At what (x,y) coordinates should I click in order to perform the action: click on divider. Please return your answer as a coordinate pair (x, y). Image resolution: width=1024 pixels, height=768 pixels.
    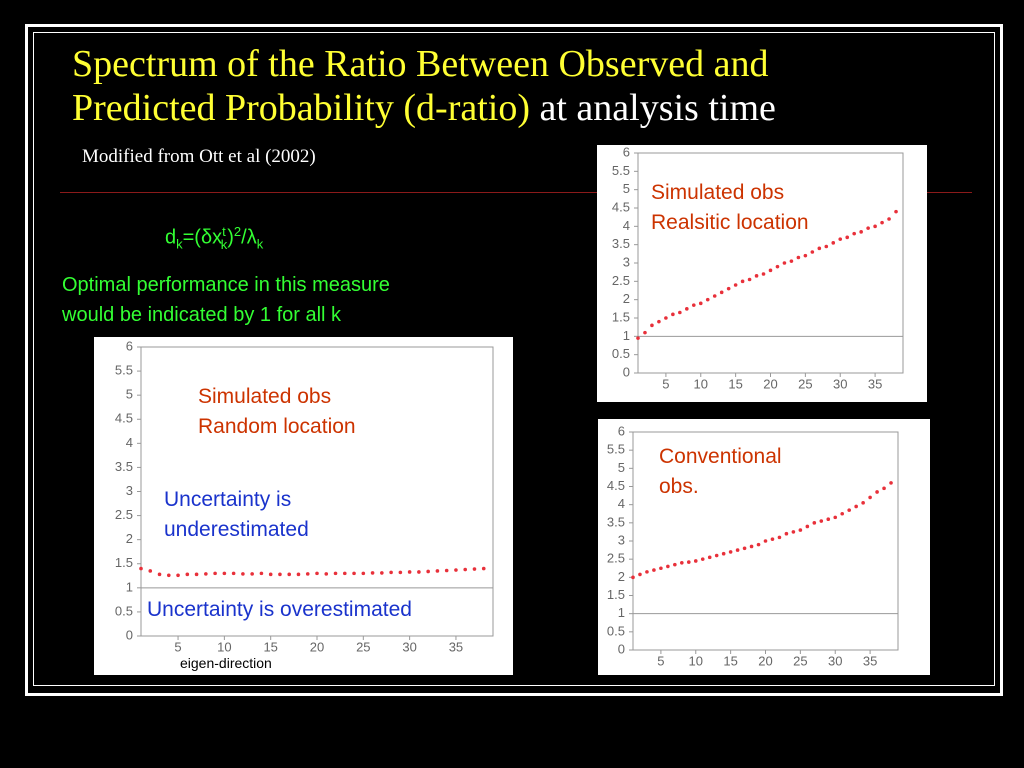
    Looking at the image, I should click on (516, 192).